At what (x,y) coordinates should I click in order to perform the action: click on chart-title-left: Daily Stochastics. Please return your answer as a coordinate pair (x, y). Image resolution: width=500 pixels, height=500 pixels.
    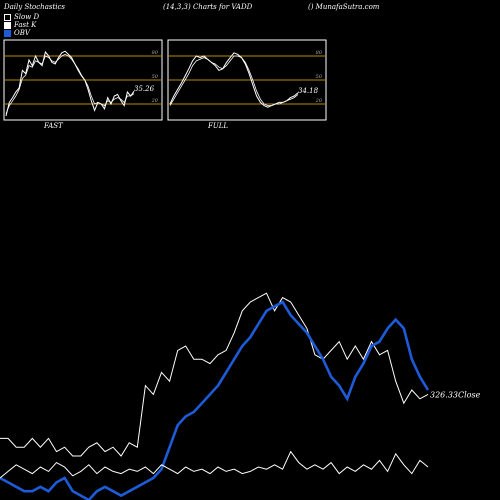
    Looking at the image, I should click on (35, 7).